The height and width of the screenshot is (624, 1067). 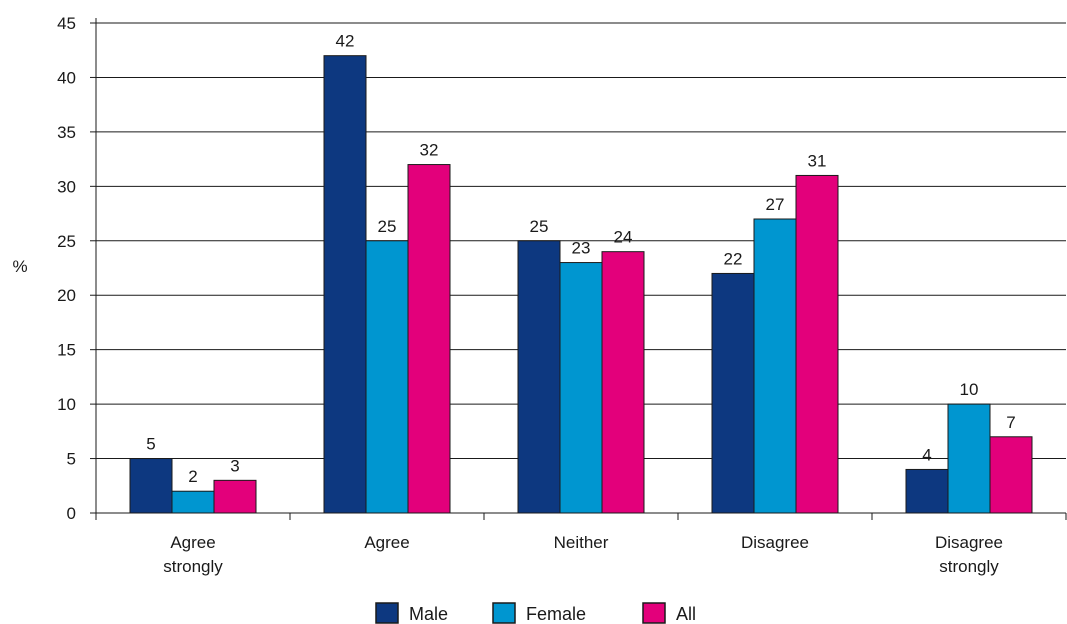 I want to click on legend-swatch-male, so click(x=387, y=613).